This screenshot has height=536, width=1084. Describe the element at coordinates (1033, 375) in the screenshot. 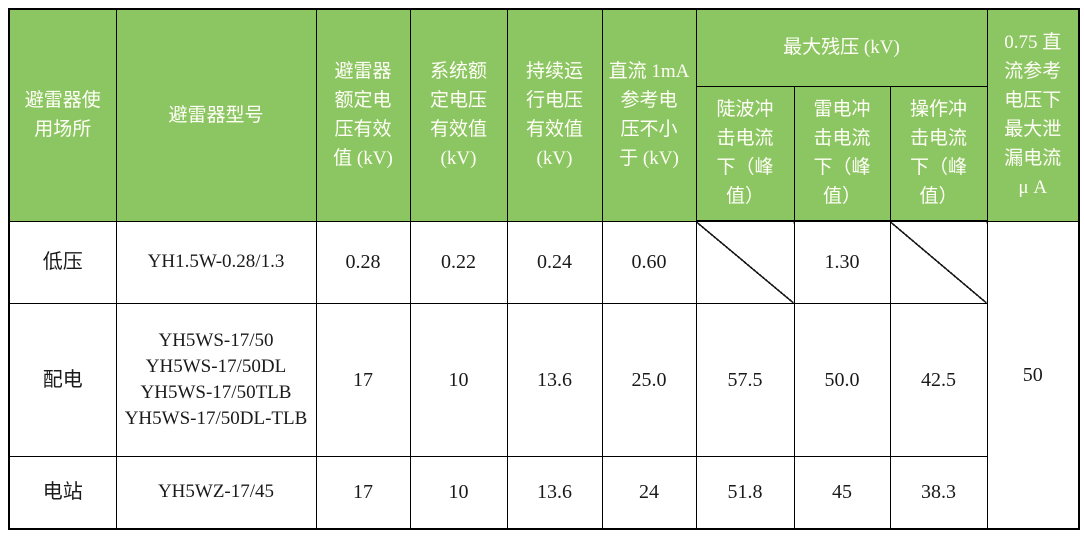

I see `cell-leakage-current-merged: 50` at that location.